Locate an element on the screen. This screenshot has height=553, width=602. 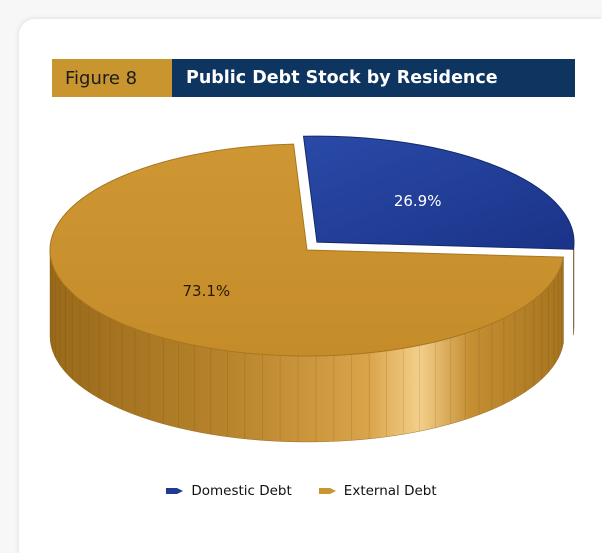
domestic-slice is located at coordinates (438, 192).